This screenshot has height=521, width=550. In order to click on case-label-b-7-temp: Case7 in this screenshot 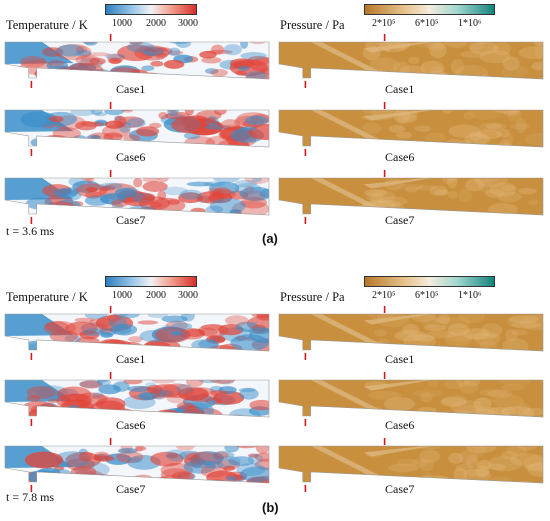, I will do `click(131, 489)`.